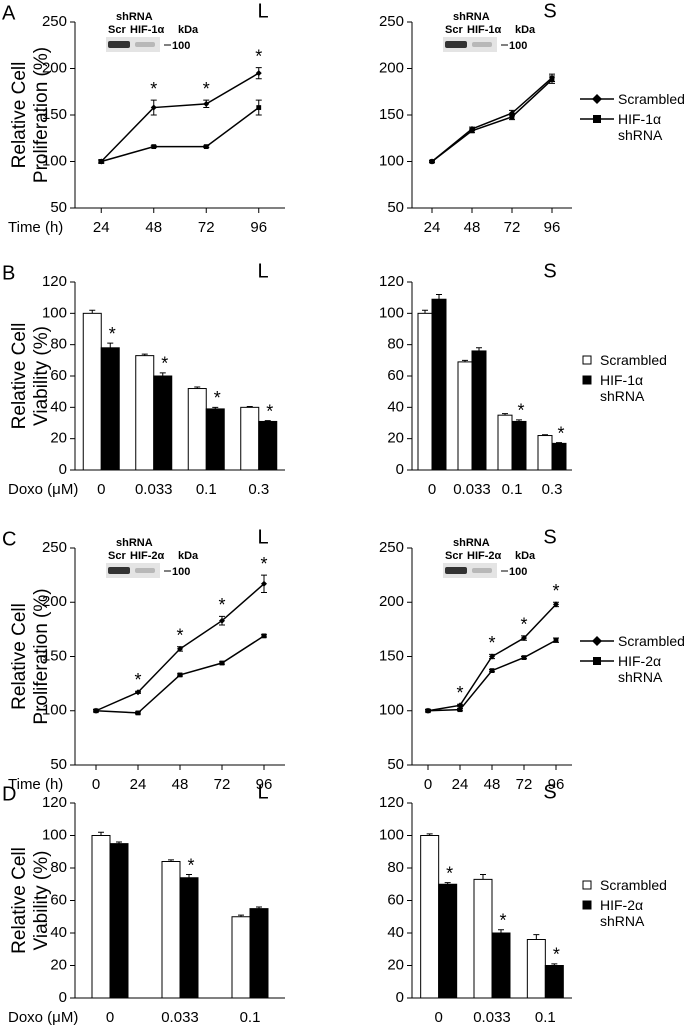 This screenshot has width=693, height=1030. I want to click on x-tick-label: 72, so click(222, 784).